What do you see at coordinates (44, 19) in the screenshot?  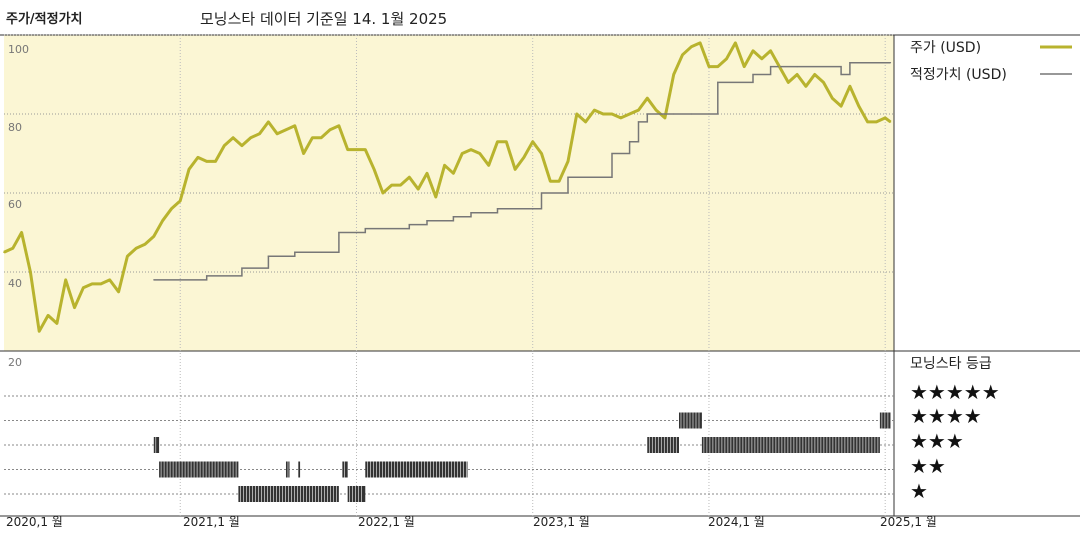 I see `chart-title: 주가/적정가치` at bounding box center [44, 19].